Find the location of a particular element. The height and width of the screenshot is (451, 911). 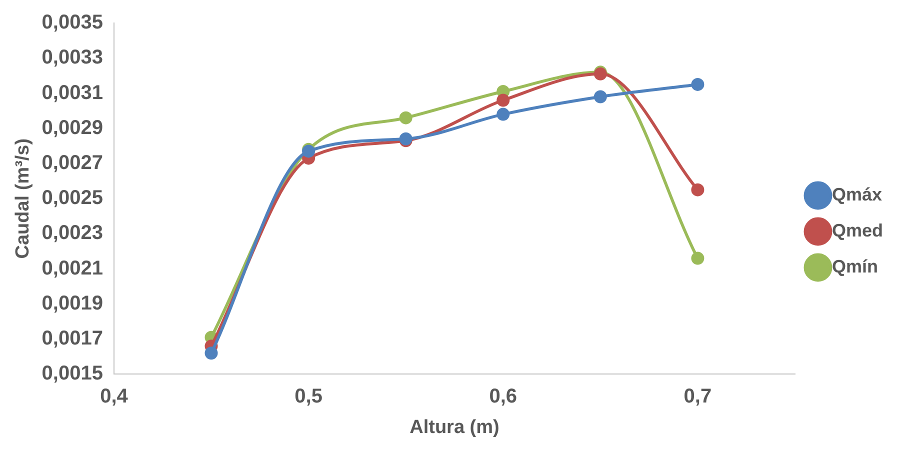

legend-label: Qmín is located at coordinates (855, 266).